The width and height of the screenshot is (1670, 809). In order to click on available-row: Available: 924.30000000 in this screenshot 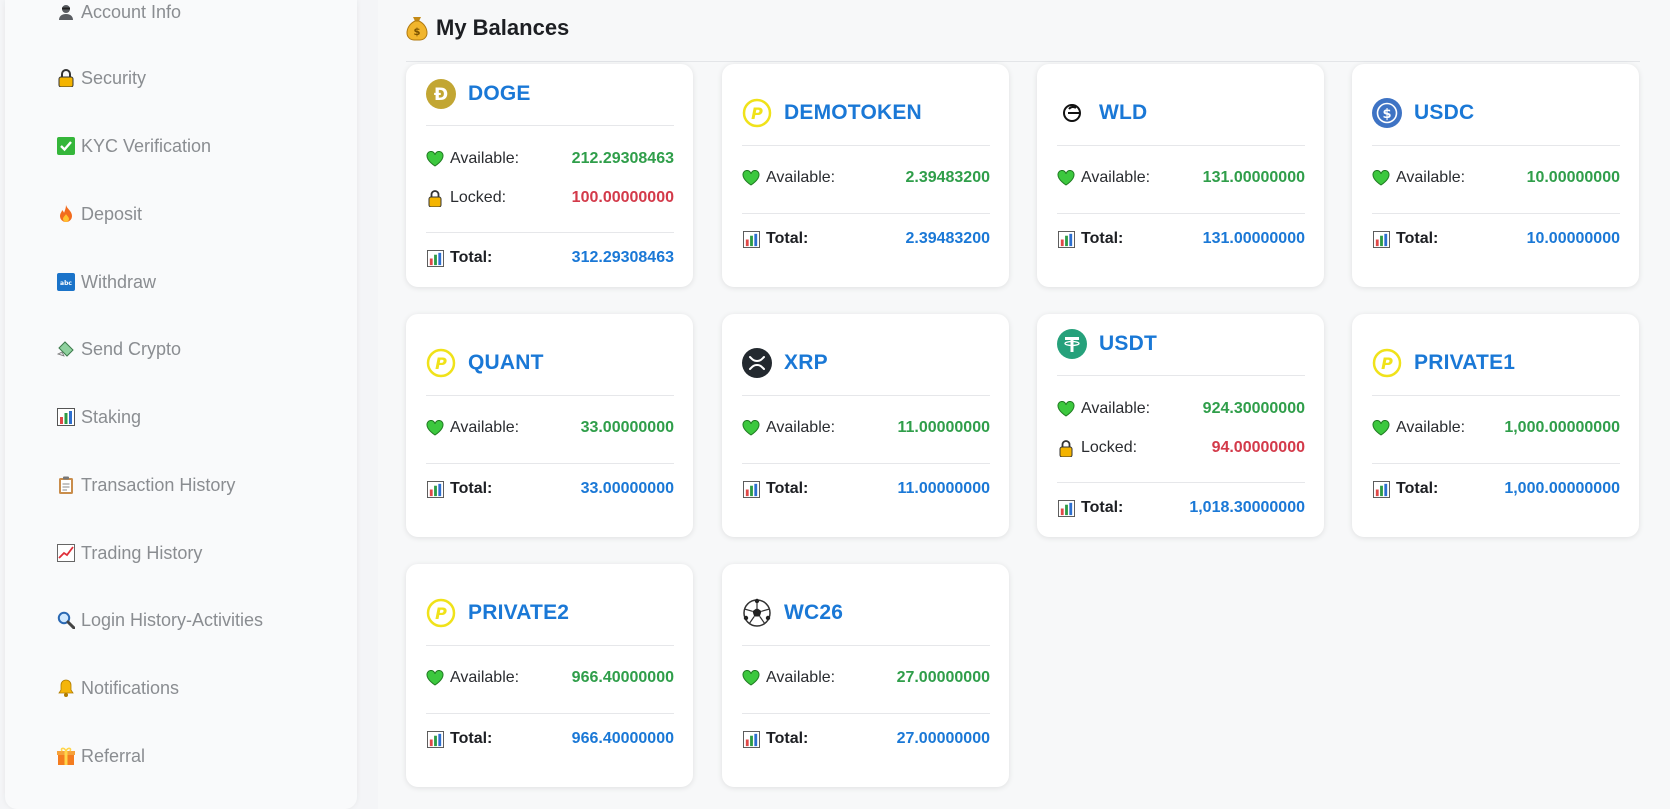, I will do `click(1181, 409)`.